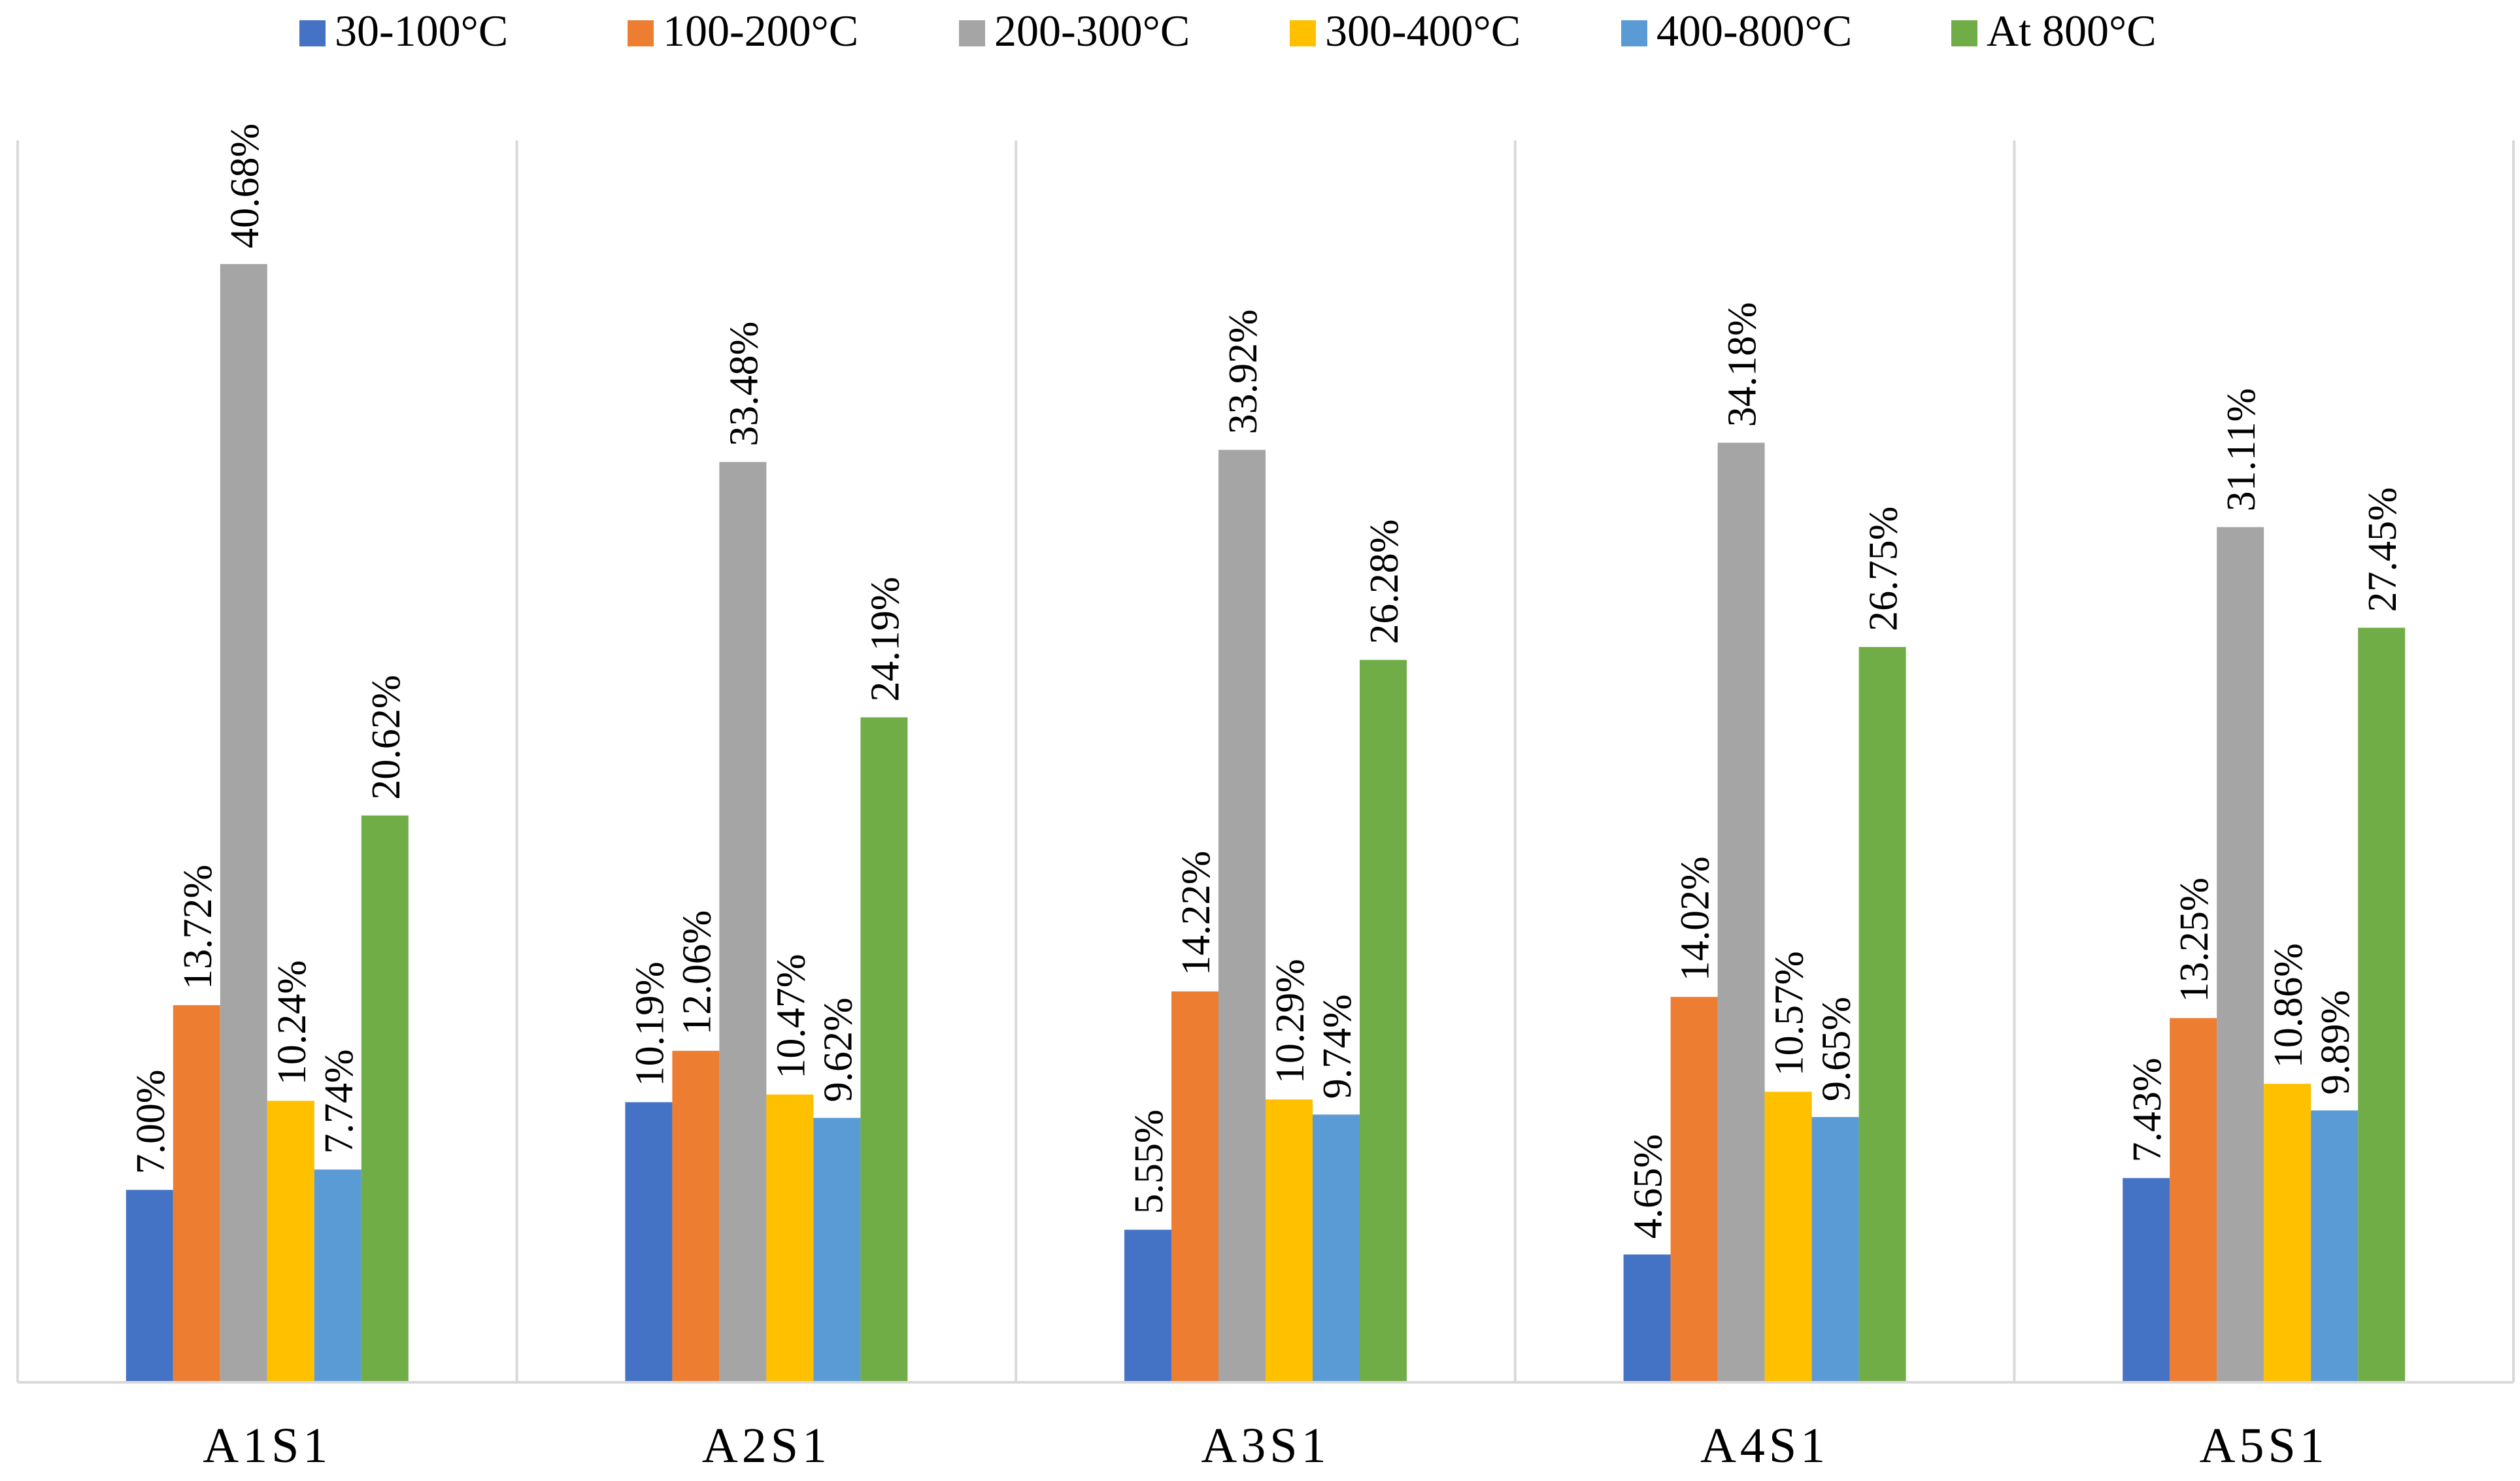 This screenshot has width=2520, height=1481. I want to click on legend-item: At 800°C, so click(2054, 31).